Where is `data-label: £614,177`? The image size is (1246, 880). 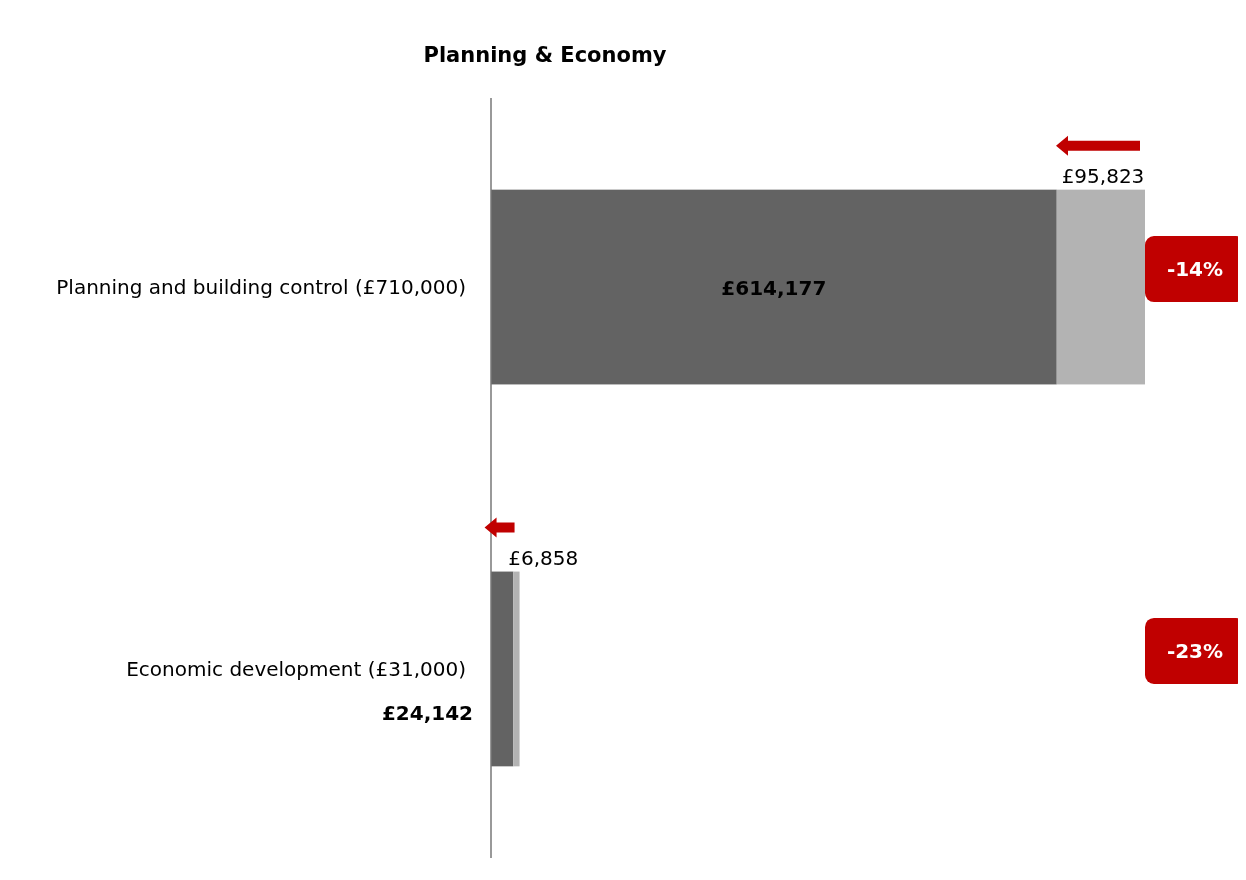
data-label: £614,177 is located at coordinates (774, 288).